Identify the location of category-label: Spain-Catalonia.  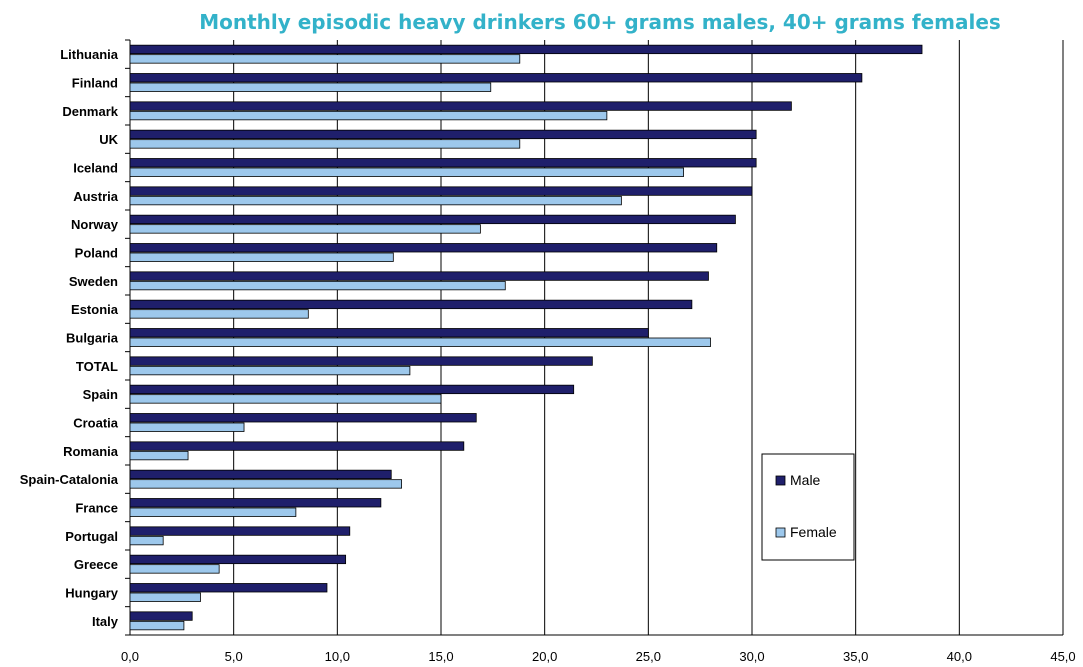
(69, 479).